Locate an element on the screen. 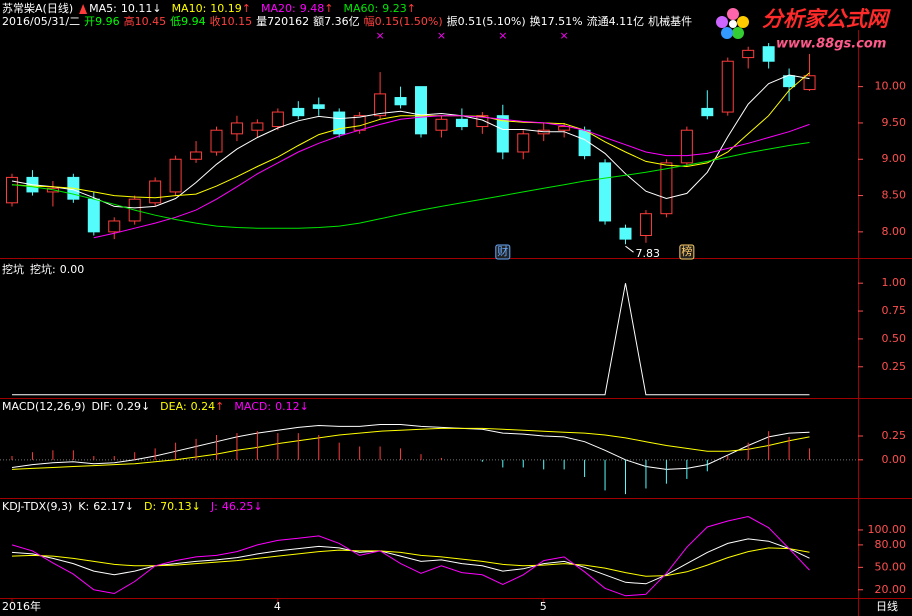 Image resolution: width=912 pixels, height=616 pixels. y-tick-label: 20.00 is located at coordinates (891, 589).